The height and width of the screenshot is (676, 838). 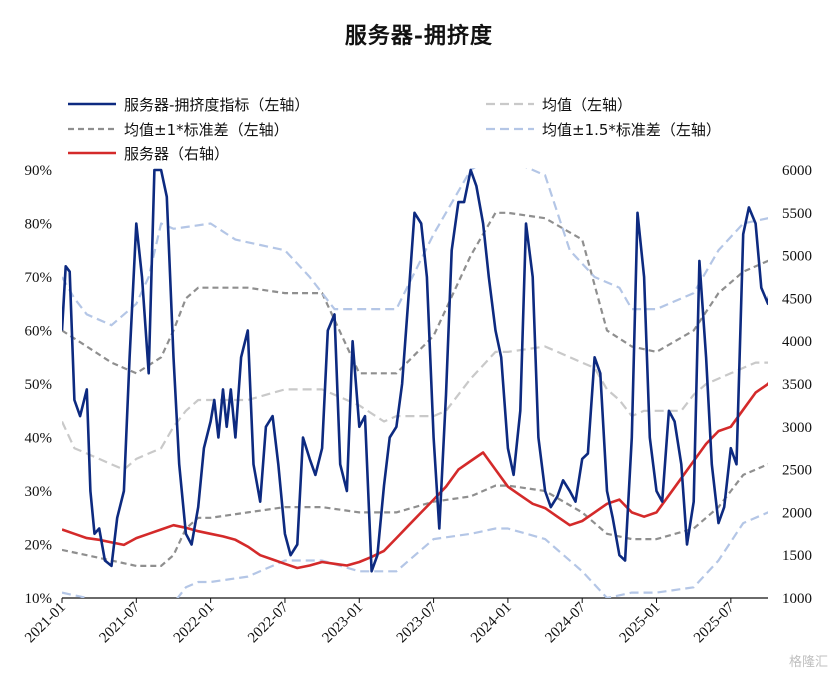 What do you see at coordinates (417, 622) in the screenshot?
I see `x-tick-label: 2023-07` at bounding box center [417, 622].